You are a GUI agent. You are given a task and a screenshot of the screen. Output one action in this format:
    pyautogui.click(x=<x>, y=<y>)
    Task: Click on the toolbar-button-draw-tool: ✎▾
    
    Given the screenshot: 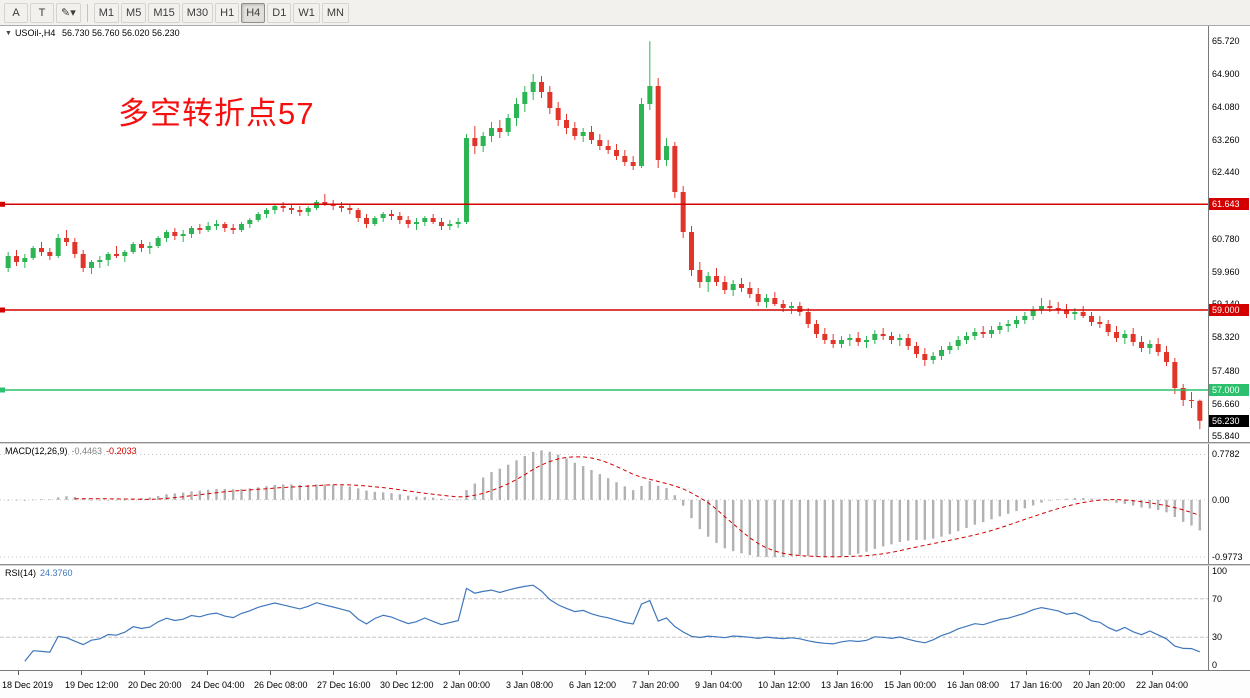 What is the action you would take?
    pyautogui.click(x=68, y=12)
    